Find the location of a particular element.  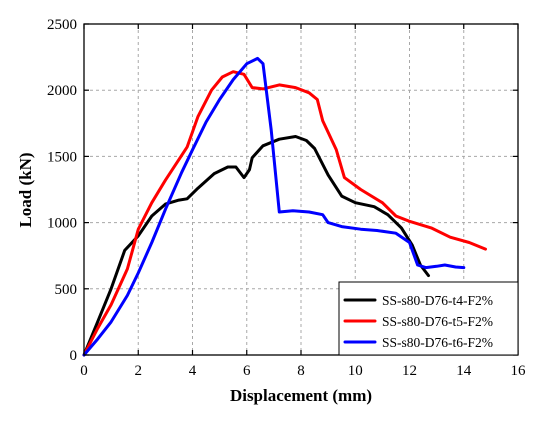

y-tick-label: 1500 is located at coordinates (62, 157).